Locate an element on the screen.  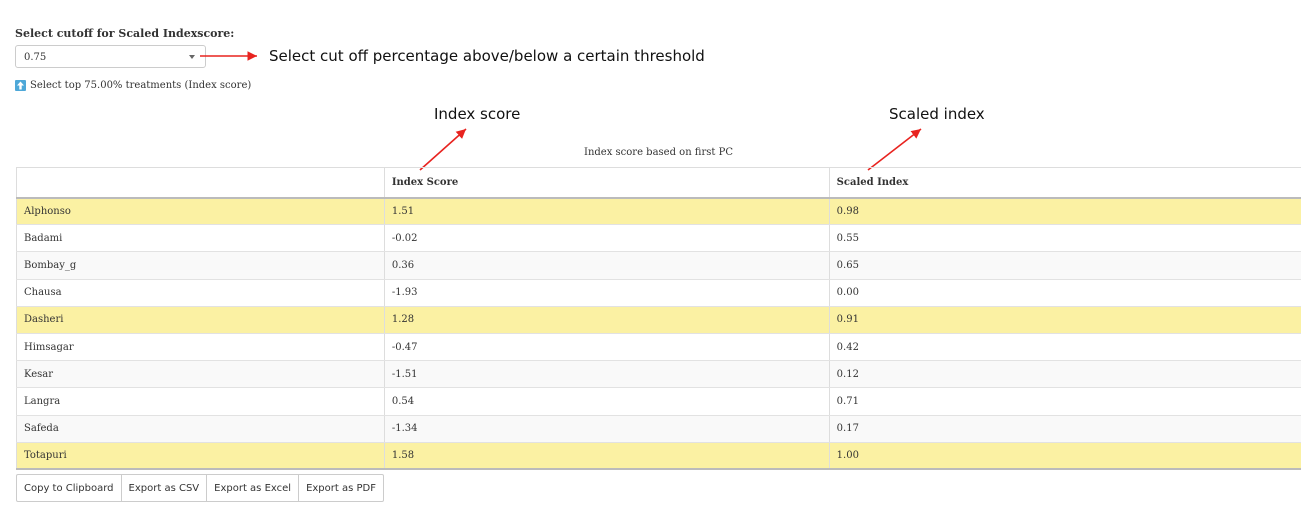
cell-scaled-index: 0.71 is located at coordinates (1065, 401).